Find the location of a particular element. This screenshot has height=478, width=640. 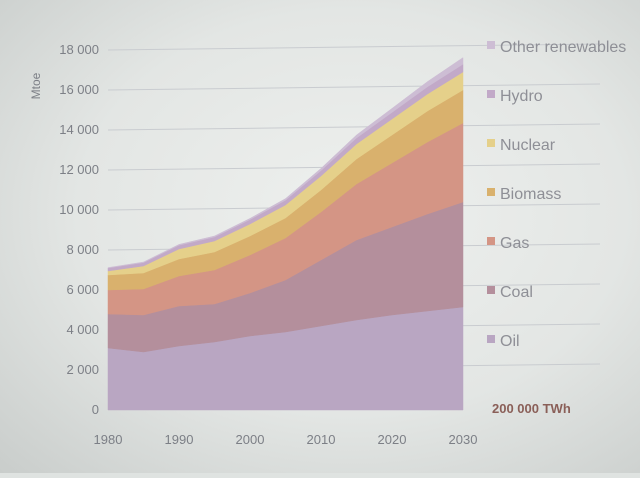

x-tick-label: 2000 is located at coordinates (250, 439).